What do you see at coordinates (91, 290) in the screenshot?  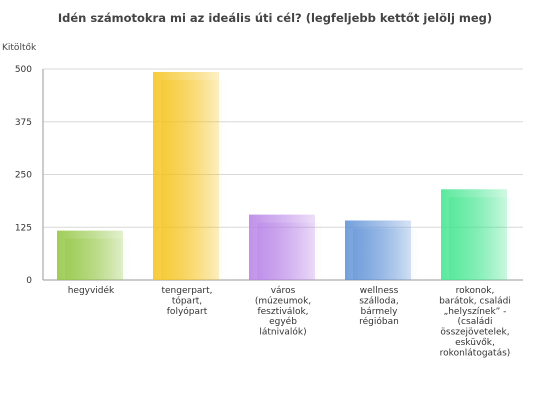 I see `x-tick-label: hegyvidék` at bounding box center [91, 290].